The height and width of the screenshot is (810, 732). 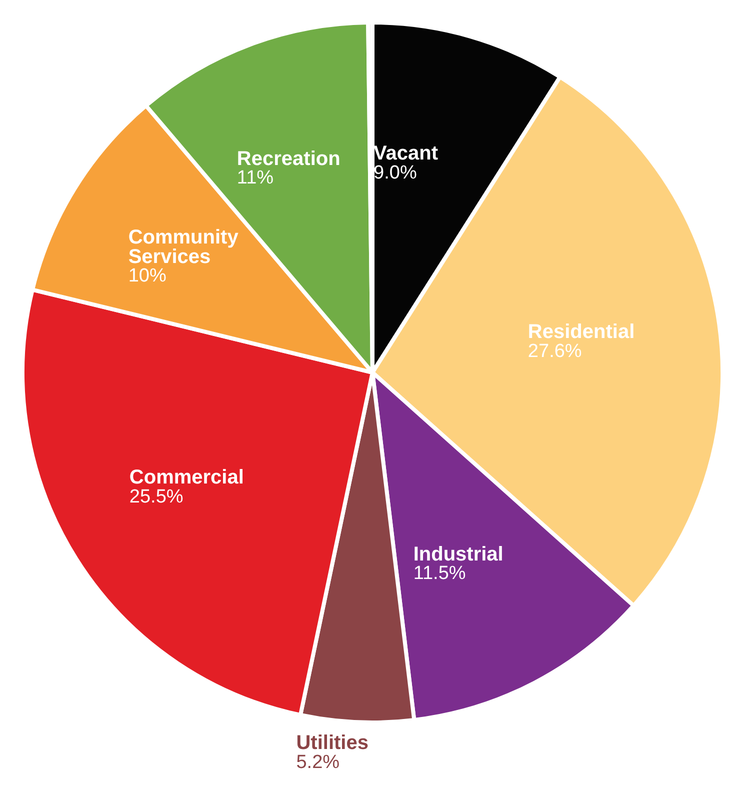 I want to click on data-label: 11%, so click(x=255, y=178).